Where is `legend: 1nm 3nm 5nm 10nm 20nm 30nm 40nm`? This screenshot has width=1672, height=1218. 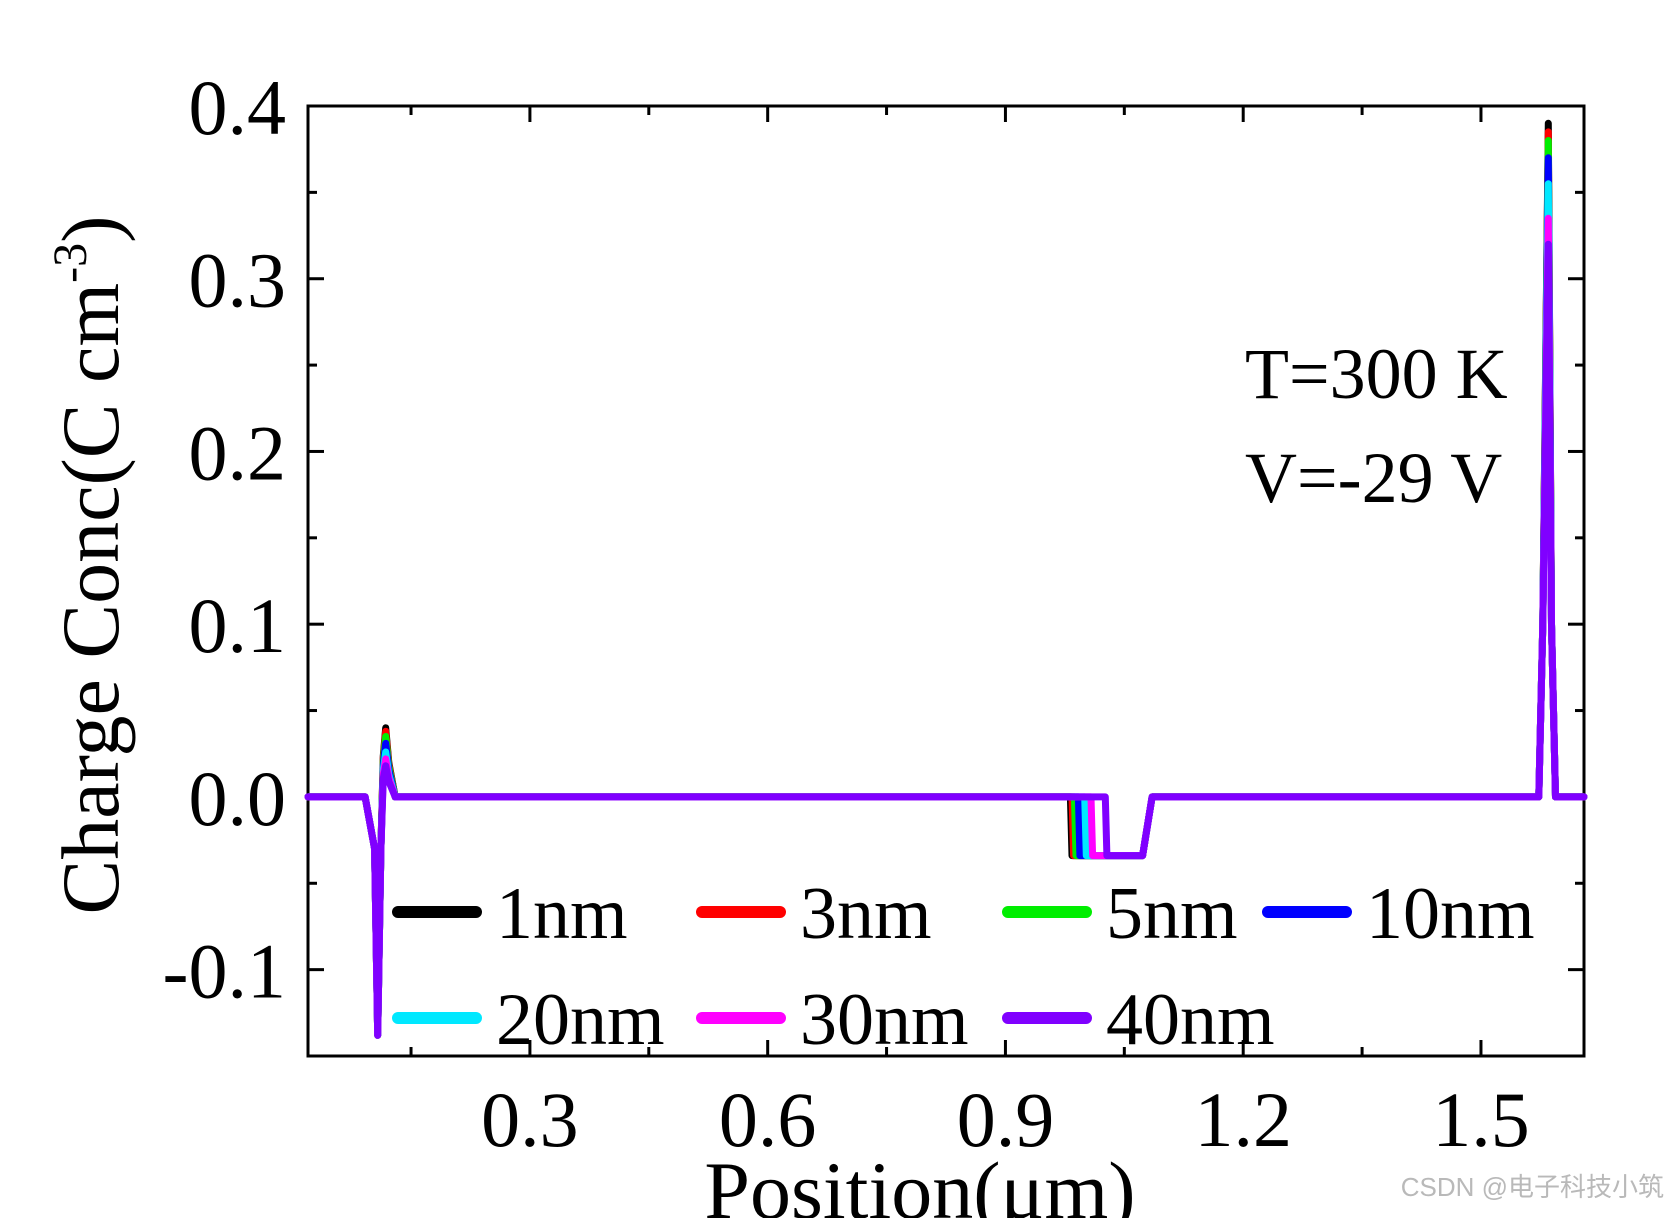 legend: 1nm 3nm 5nm 10nm 20nm 30nm 40nm is located at coordinates (963, 967).